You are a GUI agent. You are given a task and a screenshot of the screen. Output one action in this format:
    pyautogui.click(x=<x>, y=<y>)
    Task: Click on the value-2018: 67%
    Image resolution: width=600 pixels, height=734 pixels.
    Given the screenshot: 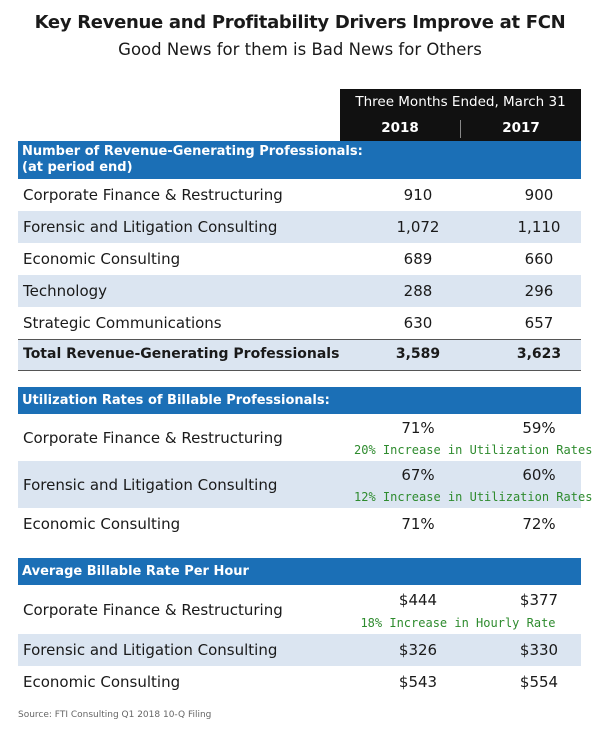 What is the action you would take?
    pyautogui.click(x=418, y=475)
    